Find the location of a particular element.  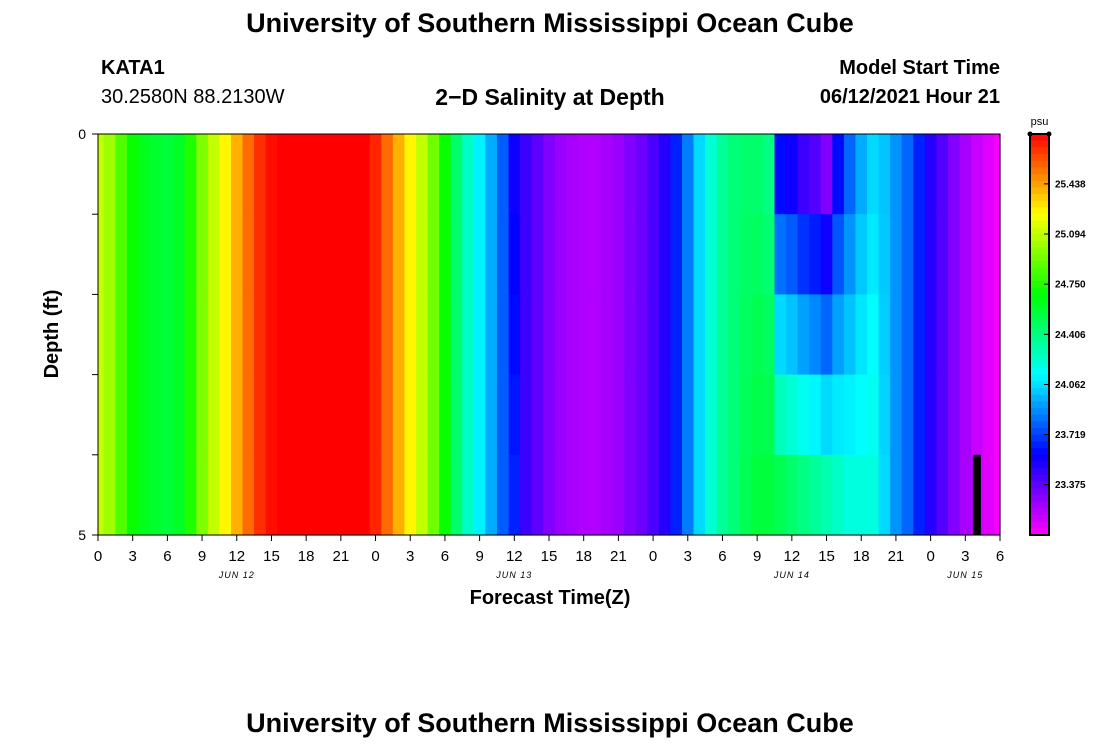

colorbar-corner-dot is located at coordinates (1030, 134).